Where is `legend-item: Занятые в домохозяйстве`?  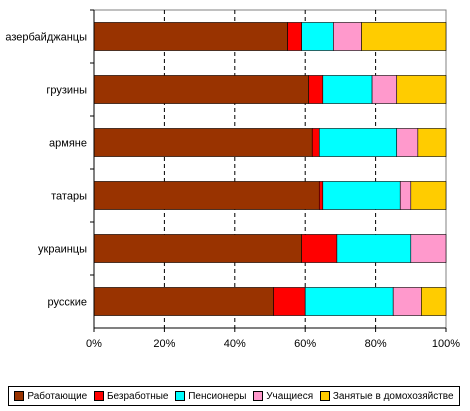 legend-item: Занятые в домохозяйстве is located at coordinates (386, 396).